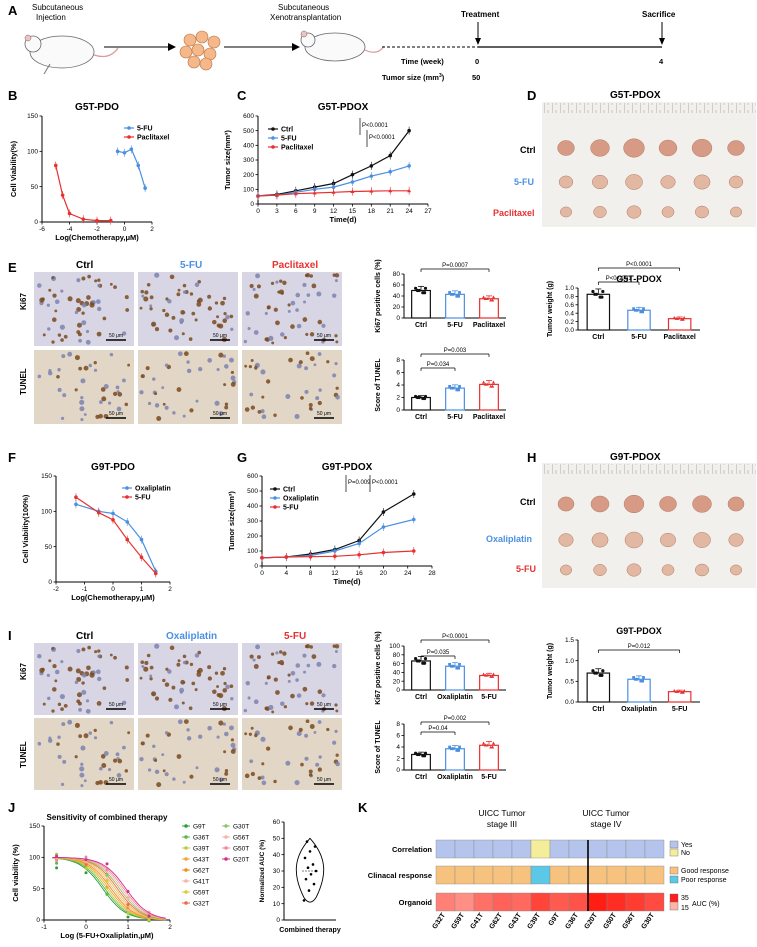 This screenshot has height=947, width=757. I want to click on ki67-micrograph, so click(292, 679).